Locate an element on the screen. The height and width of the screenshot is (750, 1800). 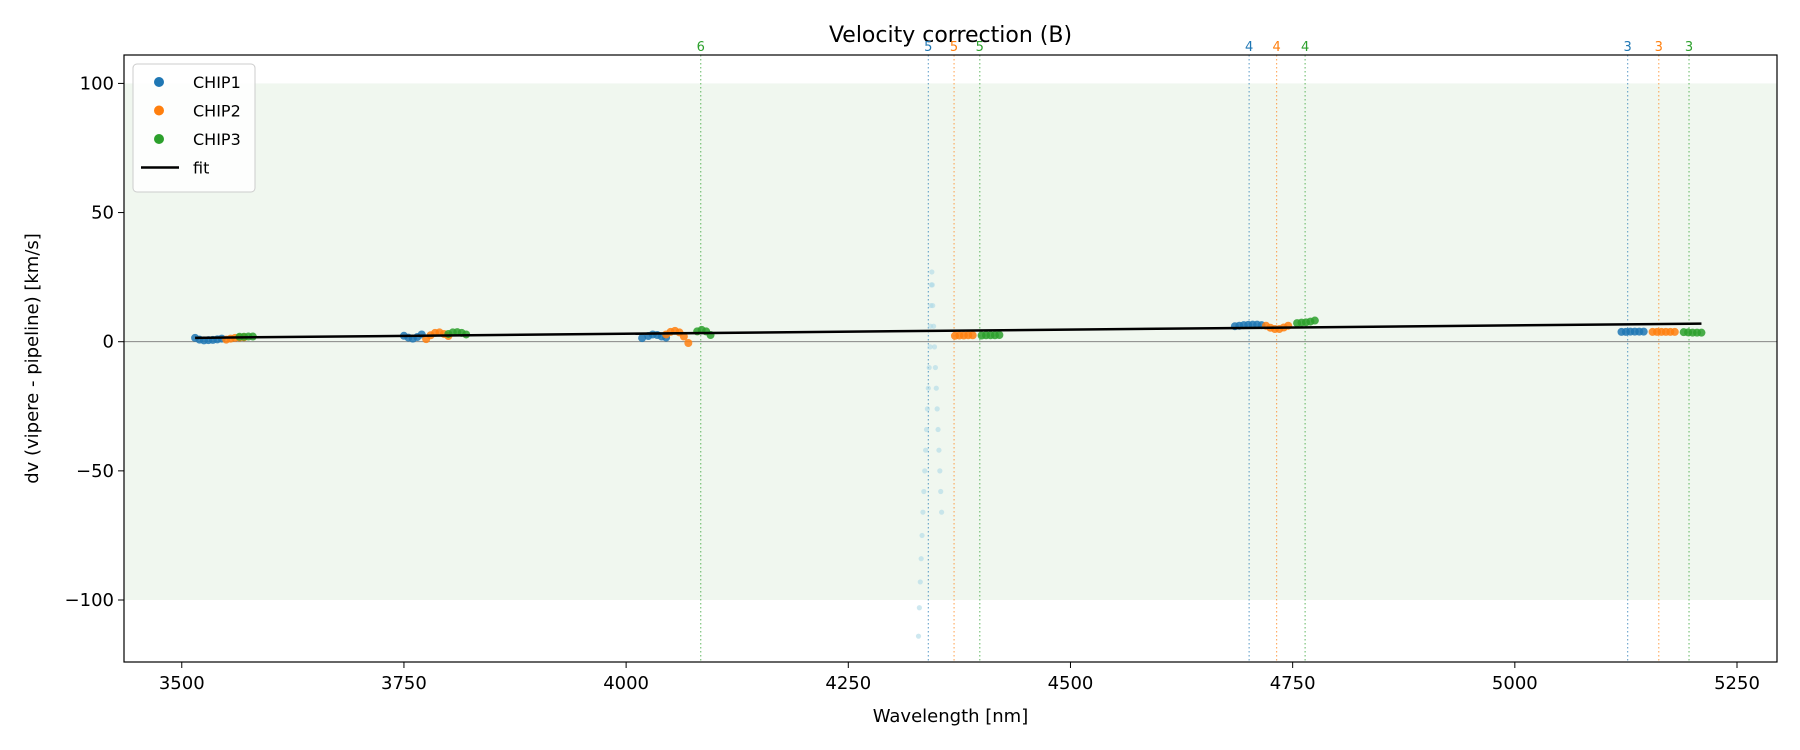
x-axis-title: Wavelength [nm] is located at coordinates (951, 716).